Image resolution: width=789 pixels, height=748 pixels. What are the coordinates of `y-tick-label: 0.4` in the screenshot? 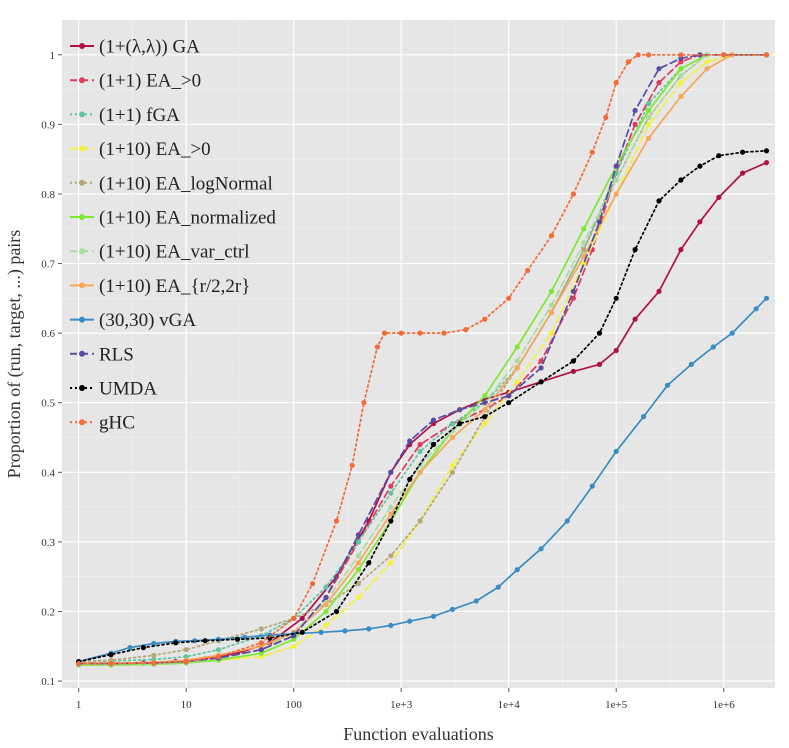 It's located at (48, 473).